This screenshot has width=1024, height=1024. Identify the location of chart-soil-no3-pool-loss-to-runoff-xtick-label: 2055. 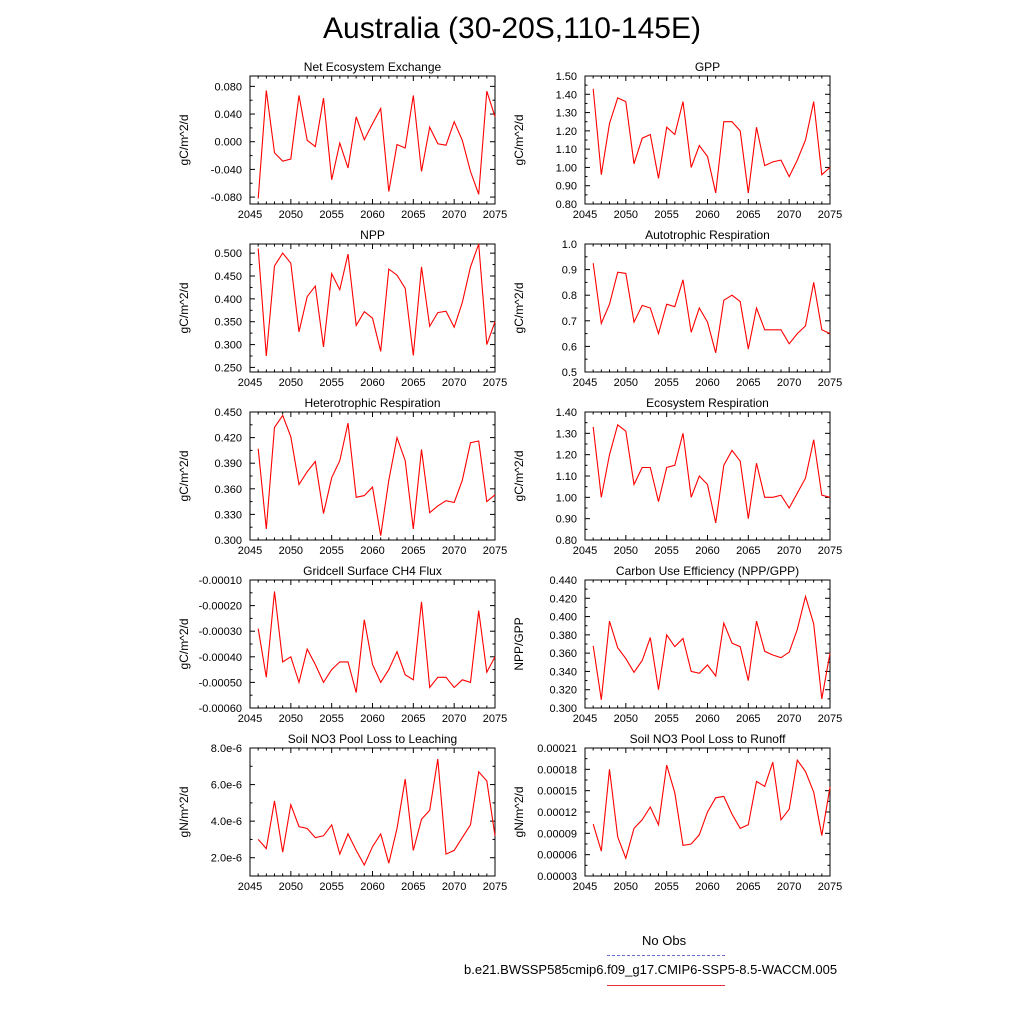
(666, 887).